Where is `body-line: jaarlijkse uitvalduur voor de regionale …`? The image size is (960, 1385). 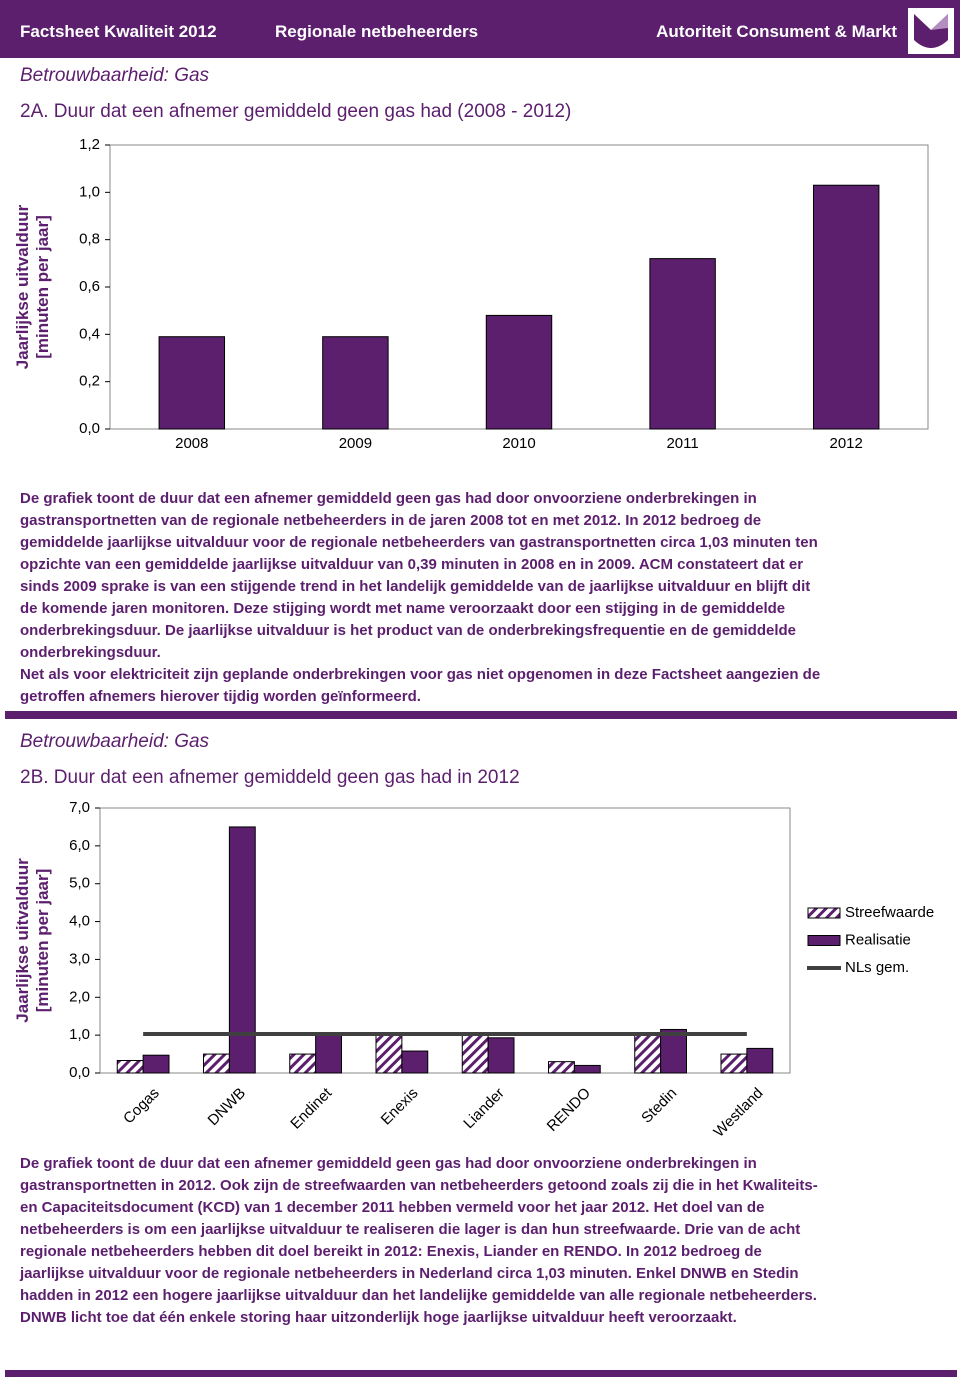
body-line: jaarlijkse uitvalduur voor de regionale … is located at coordinates (409, 1273).